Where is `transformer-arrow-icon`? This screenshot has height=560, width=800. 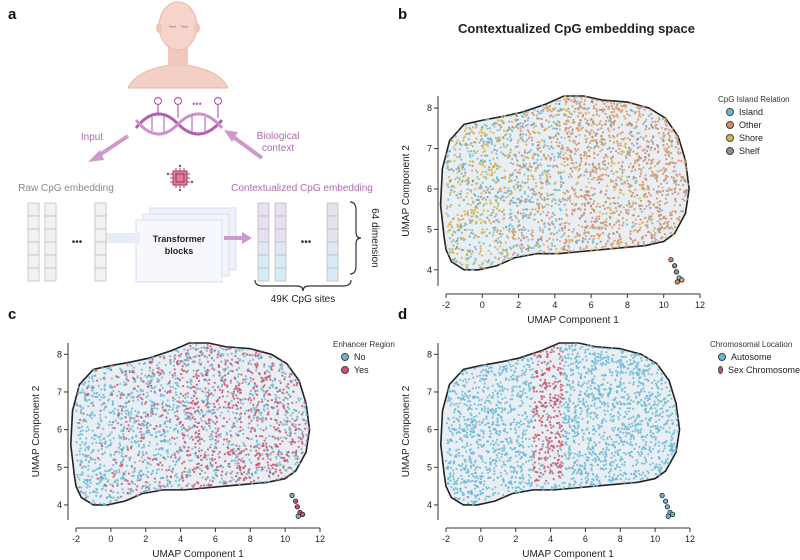 transformer-arrow-icon is located at coordinates (238, 238).